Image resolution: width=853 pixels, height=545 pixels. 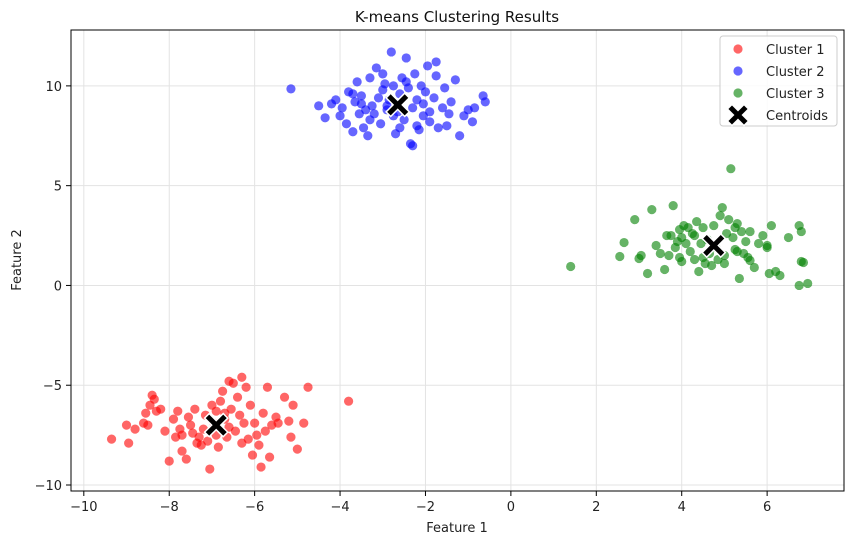 What do you see at coordinates (795, 94) in the screenshot?
I see `legend-label-cluster-3: Cluster 3` at bounding box center [795, 94].